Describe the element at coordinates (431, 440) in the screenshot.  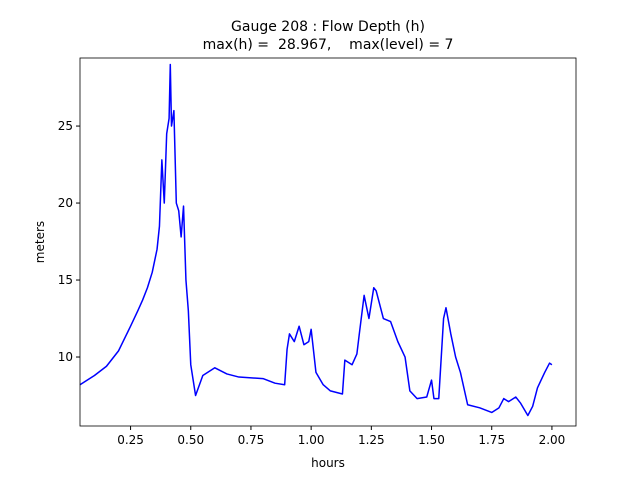
I see `x-tick-label: 1.50` at that location.